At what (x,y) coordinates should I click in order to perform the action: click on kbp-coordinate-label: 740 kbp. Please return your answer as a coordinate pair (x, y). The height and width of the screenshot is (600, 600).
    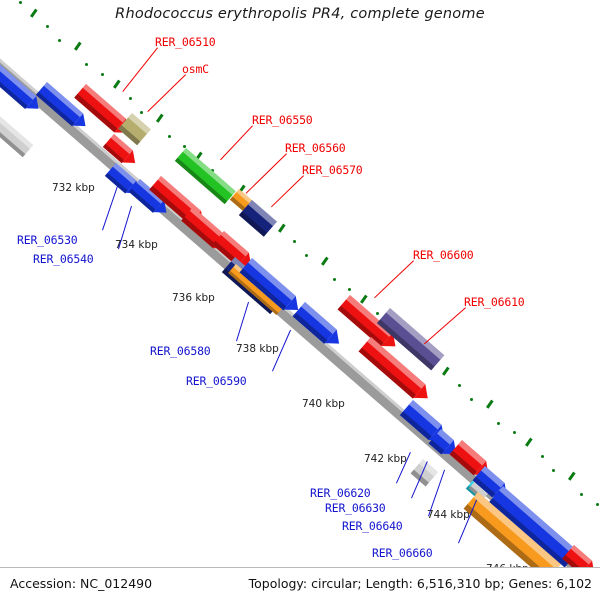
    Looking at the image, I should click on (323, 404).